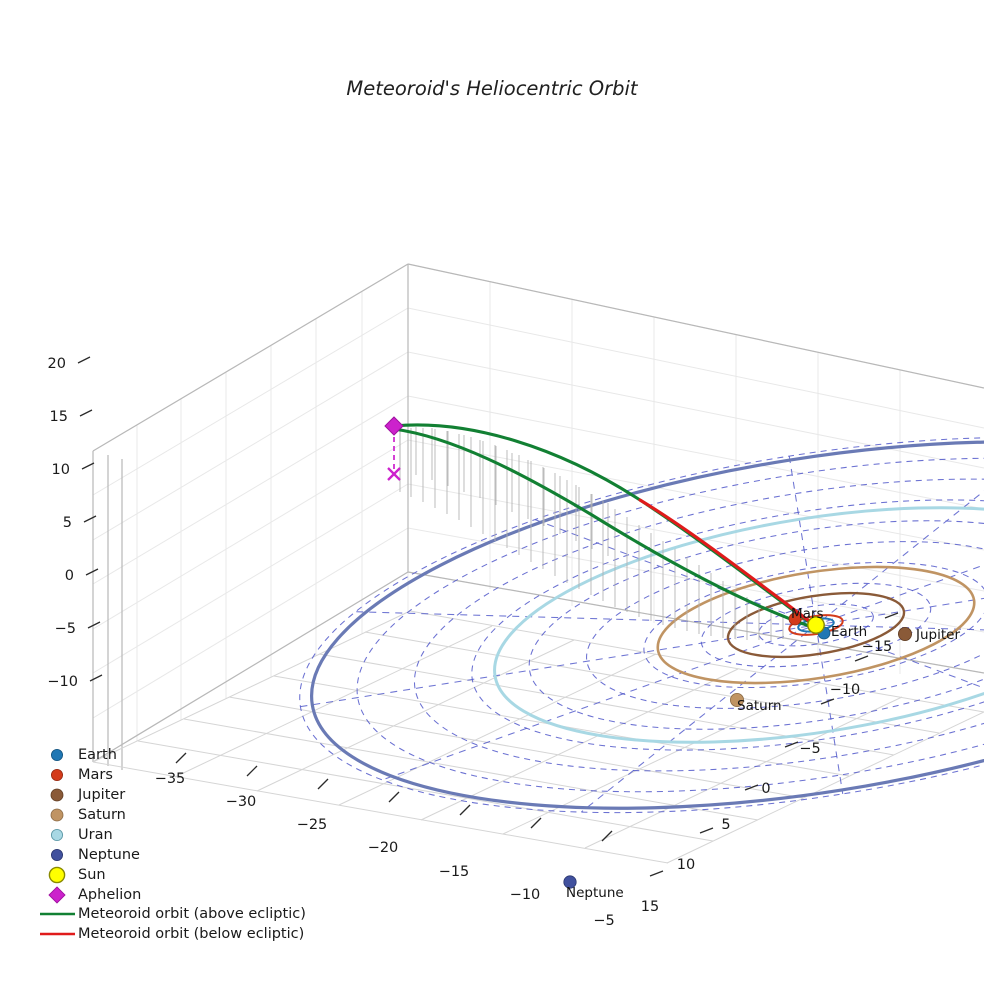 This screenshot has height=984, width=984. I want to click on label-earth: Earth, so click(849, 632).